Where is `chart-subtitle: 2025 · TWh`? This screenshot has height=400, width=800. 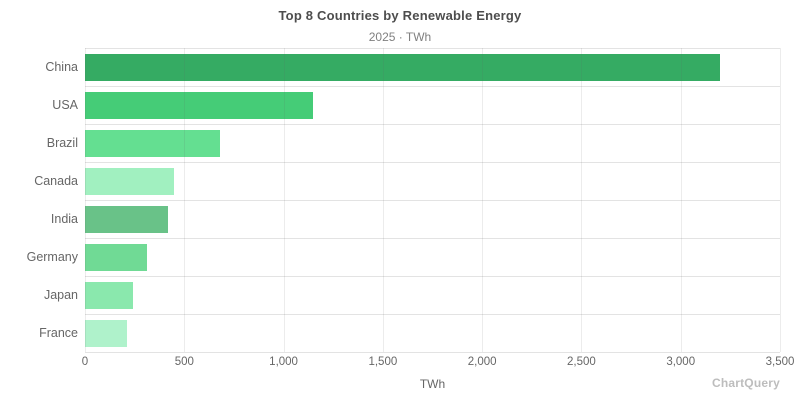 chart-subtitle: 2025 · TWh is located at coordinates (400, 37).